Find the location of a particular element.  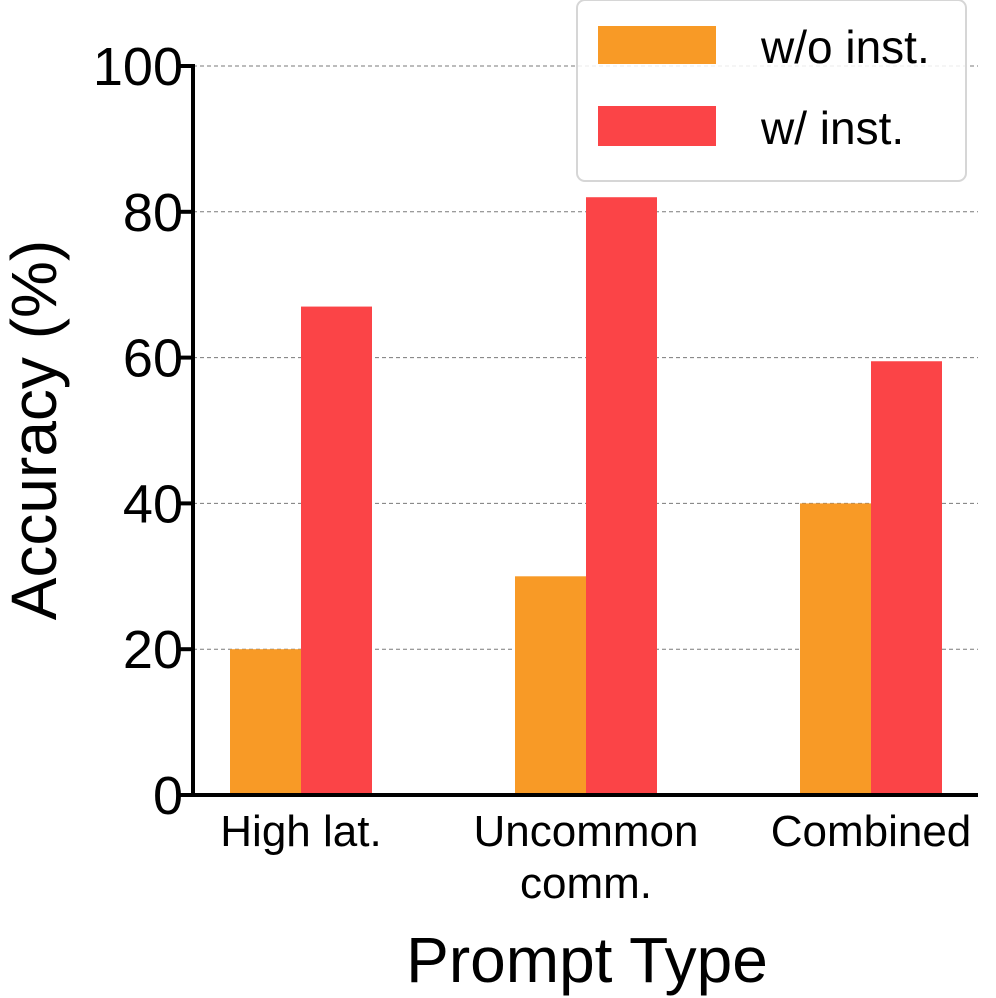

x-tick-label: Combined is located at coordinates (871, 831).